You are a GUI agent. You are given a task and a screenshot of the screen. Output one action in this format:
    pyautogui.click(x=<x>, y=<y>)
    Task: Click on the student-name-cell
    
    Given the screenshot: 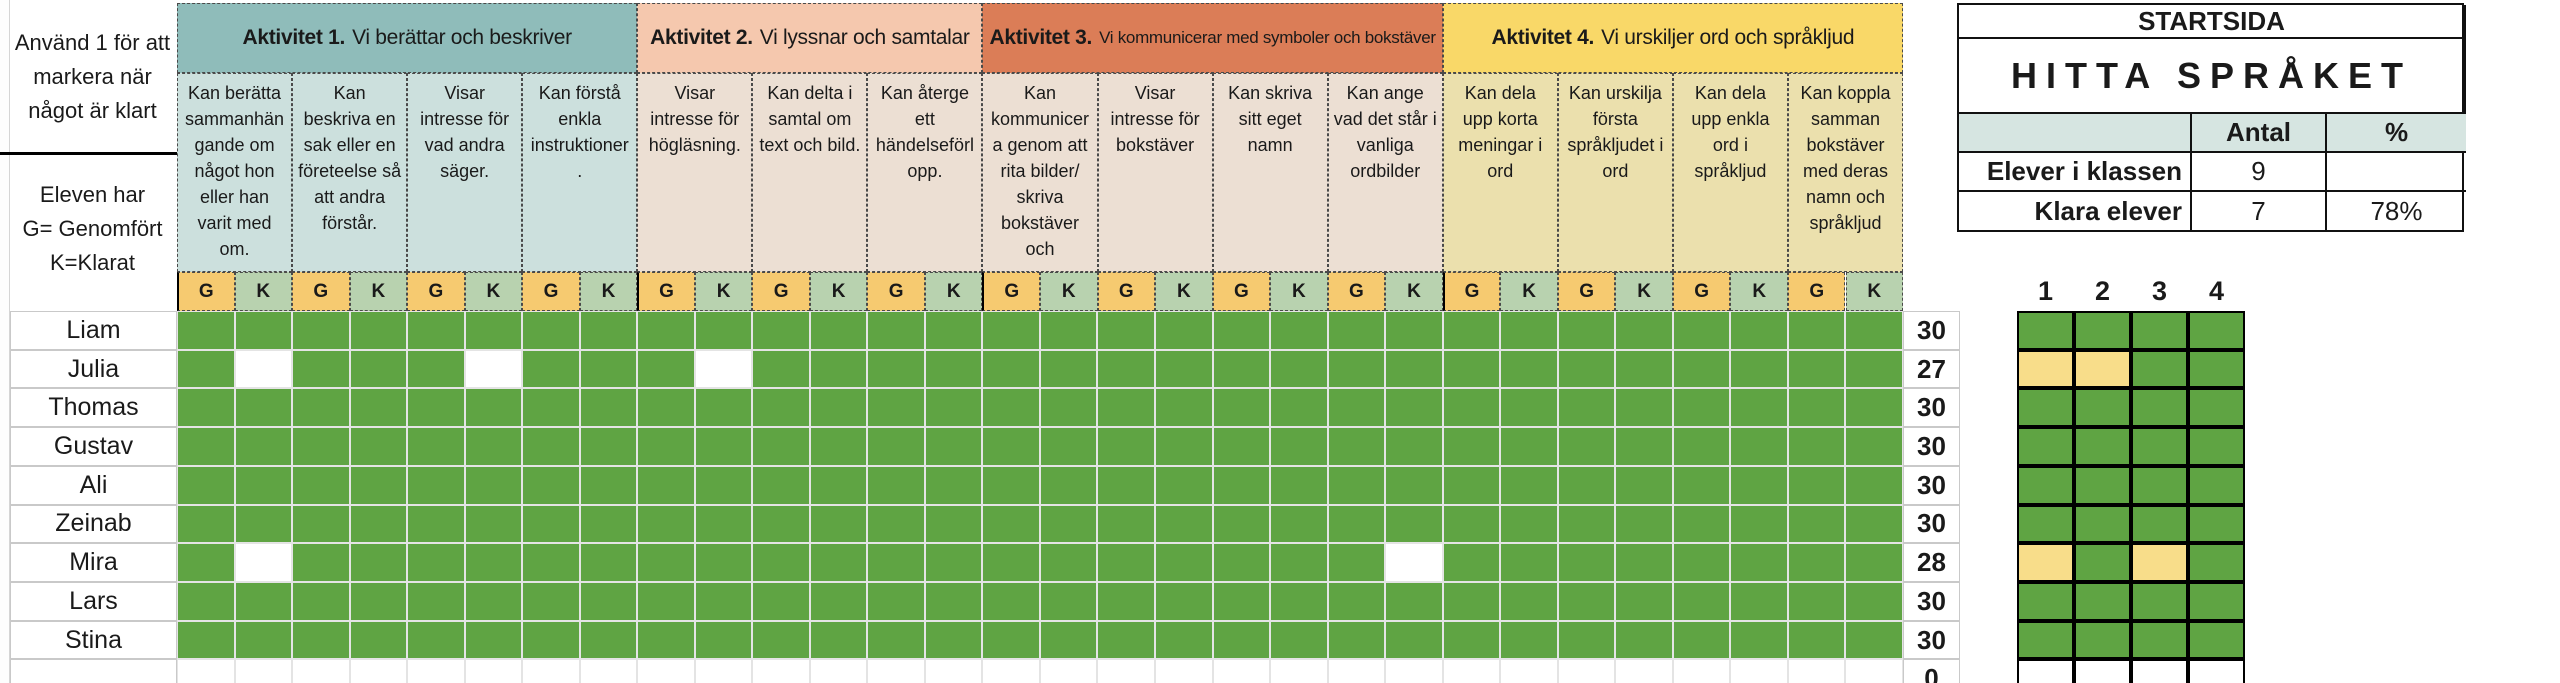 What is the action you would take?
    pyautogui.click(x=93, y=671)
    